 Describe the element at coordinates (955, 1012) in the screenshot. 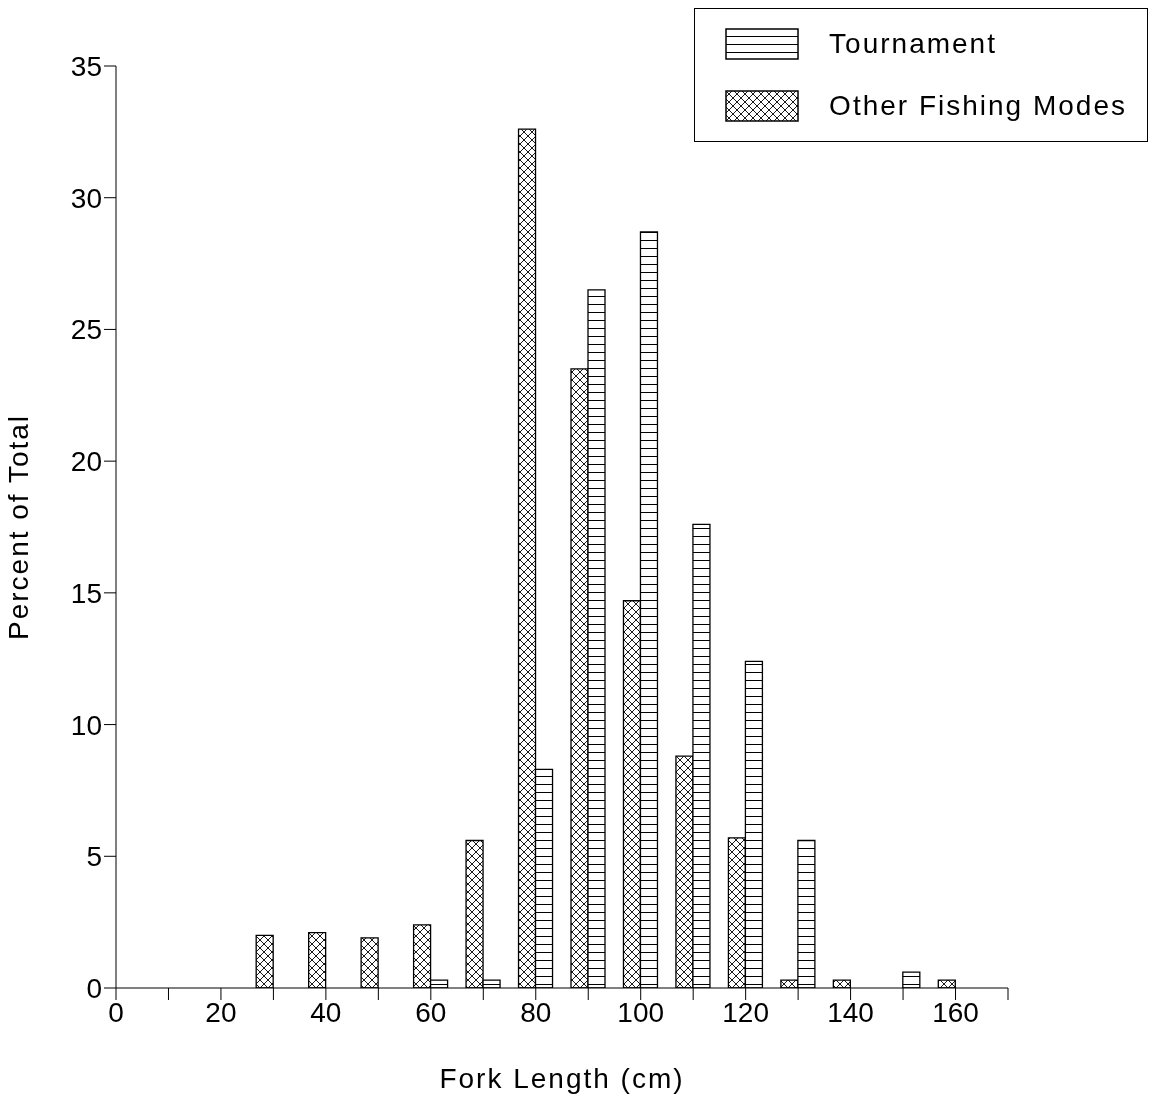

I see `x-tick-label: 160` at that location.